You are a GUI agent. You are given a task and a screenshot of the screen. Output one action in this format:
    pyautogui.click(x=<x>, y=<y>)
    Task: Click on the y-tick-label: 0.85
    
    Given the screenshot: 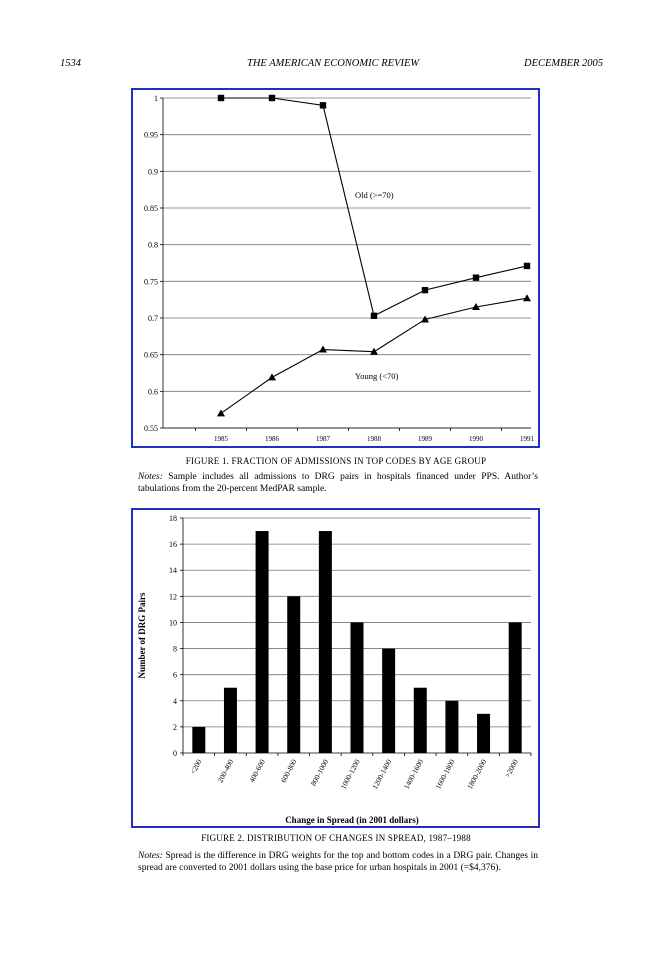 What is the action you would take?
    pyautogui.click(x=151, y=208)
    